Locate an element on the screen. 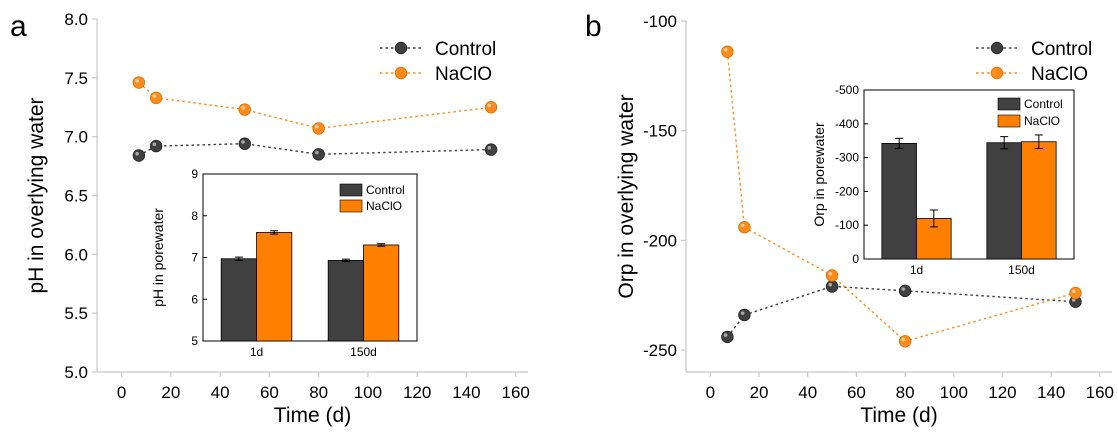 The height and width of the screenshot is (436, 1118). inset-y-tick-label: 5 is located at coordinates (194, 341).